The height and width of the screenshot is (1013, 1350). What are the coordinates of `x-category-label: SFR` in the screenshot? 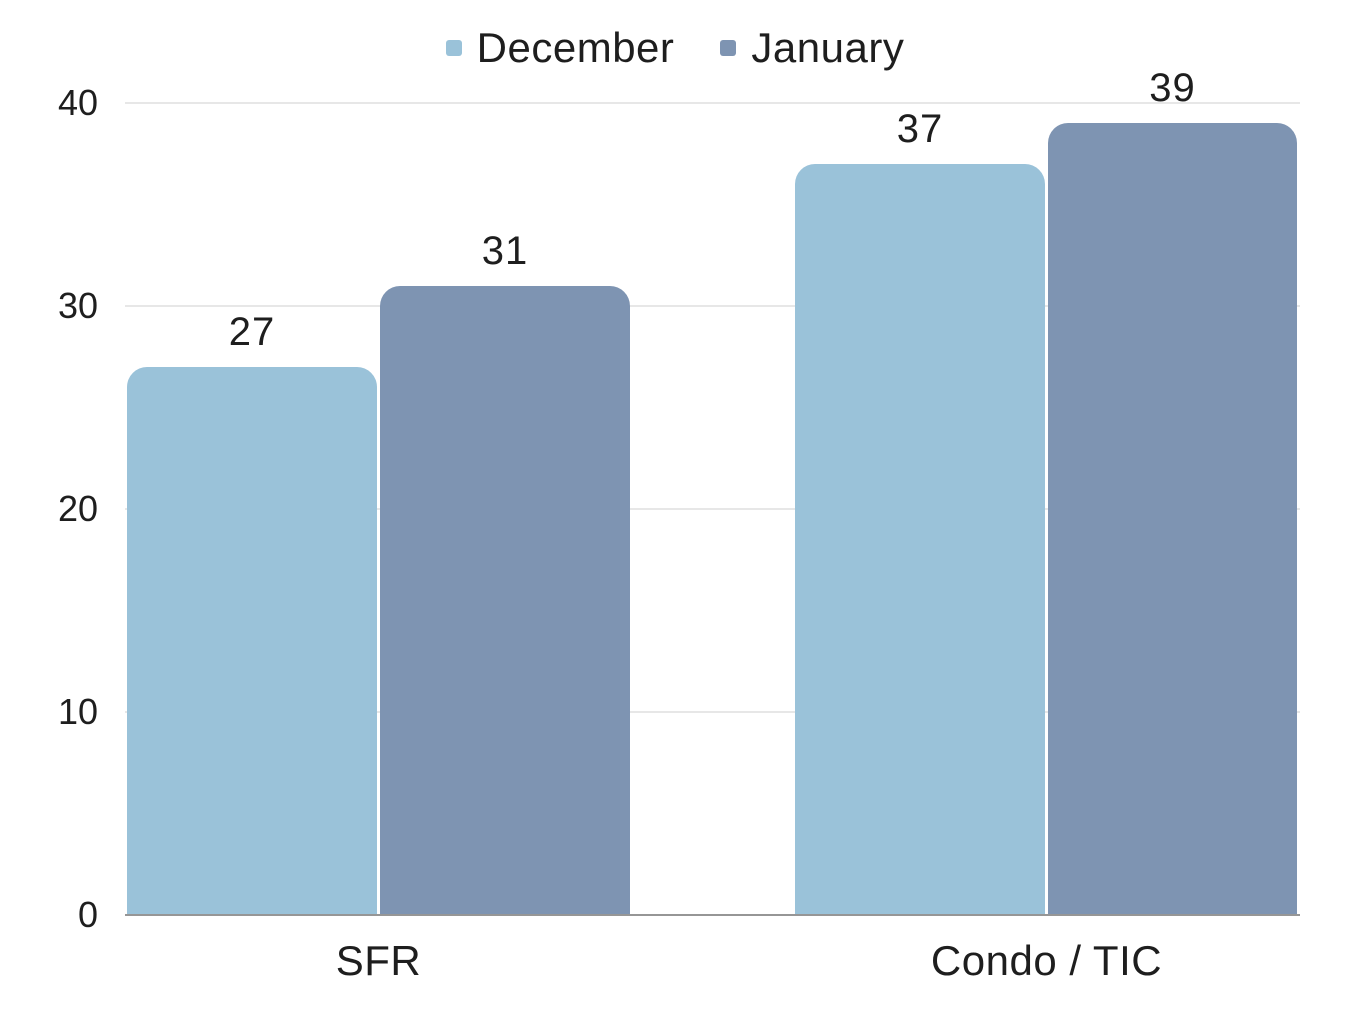 It's located at (378, 960).